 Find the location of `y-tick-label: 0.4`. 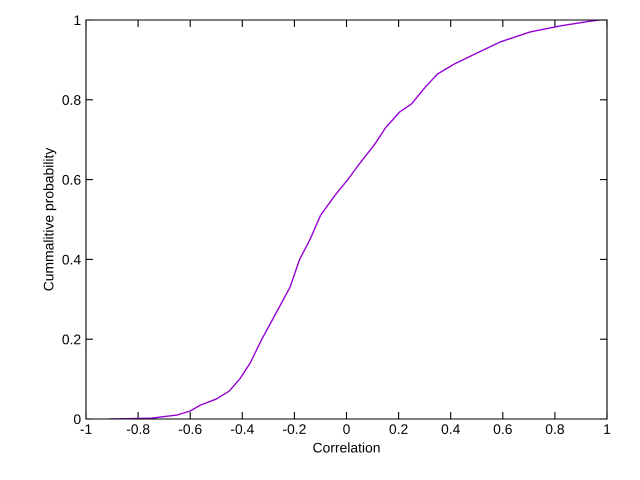

y-tick-label: 0.4 is located at coordinates (71, 259).